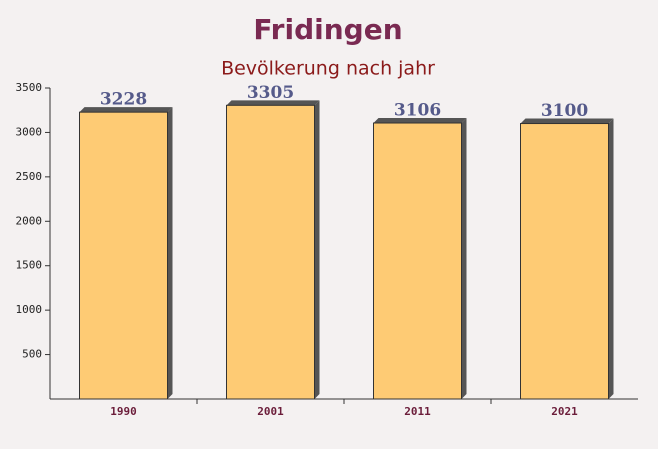  What do you see at coordinates (270, 411) in the screenshot?
I see `x-tick-label: 2001` at bounding box center [270, 411].